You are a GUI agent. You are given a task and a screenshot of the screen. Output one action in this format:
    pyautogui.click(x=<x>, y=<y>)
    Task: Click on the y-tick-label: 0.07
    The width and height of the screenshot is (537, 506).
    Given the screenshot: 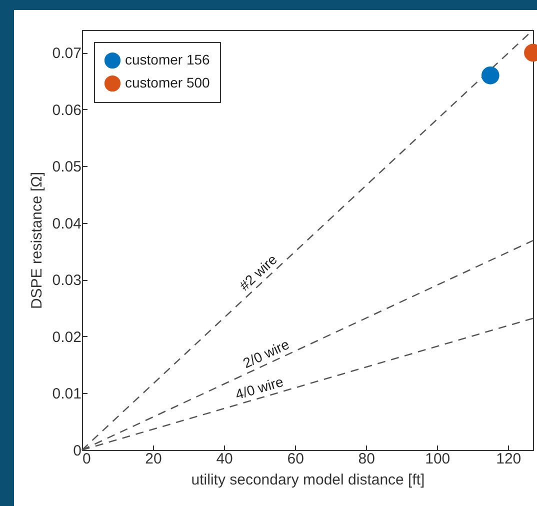 What is the action you would take?
    pyautogui.click(x=67, y=53)
    